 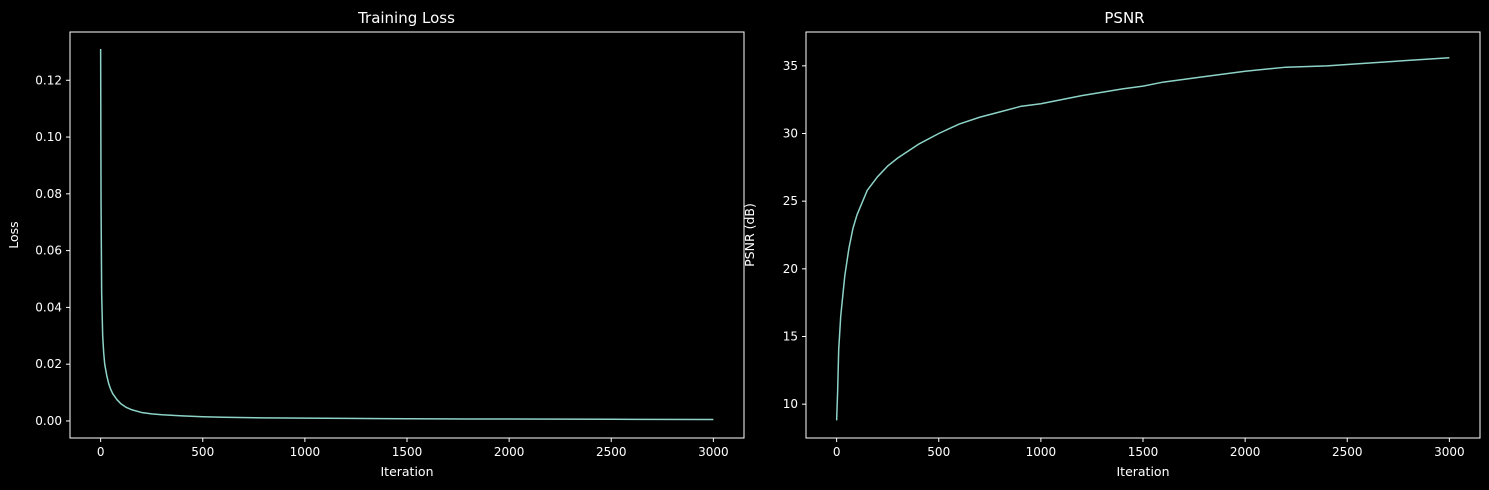 I want to click on y-tick-label: 25, so click(x=790, y=201).